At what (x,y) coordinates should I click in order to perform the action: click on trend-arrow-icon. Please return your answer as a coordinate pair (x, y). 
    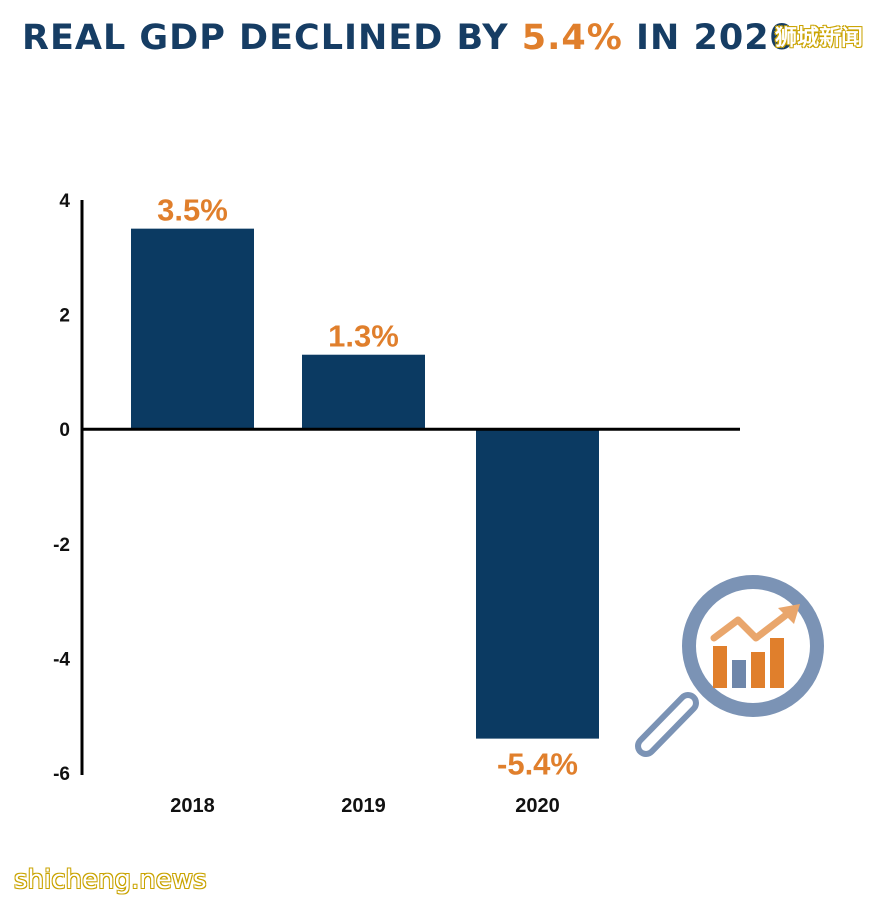
    Looking at the image, I should click on (755, 623).